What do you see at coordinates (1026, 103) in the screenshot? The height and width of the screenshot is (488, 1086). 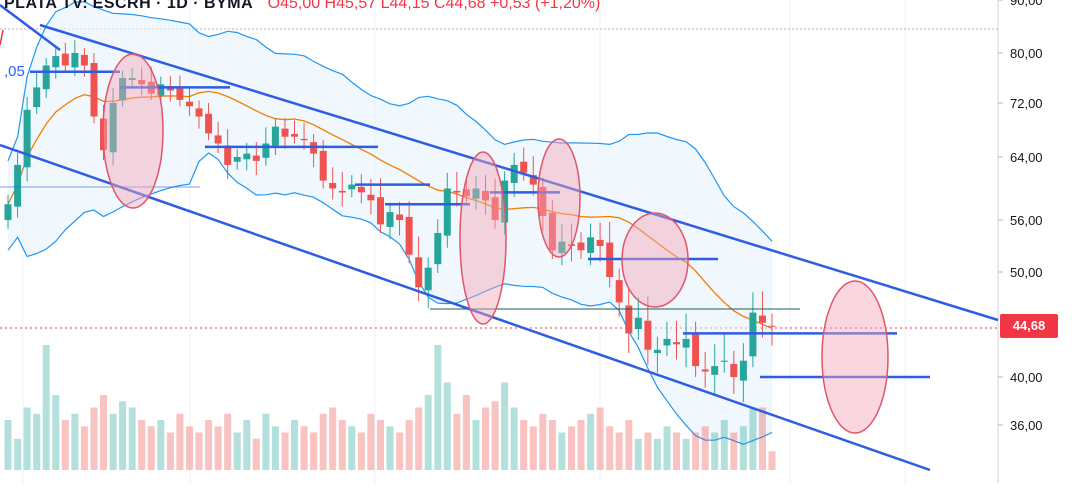 I see `y-tick-label: 72,00` at bounding box center [1026, 103].